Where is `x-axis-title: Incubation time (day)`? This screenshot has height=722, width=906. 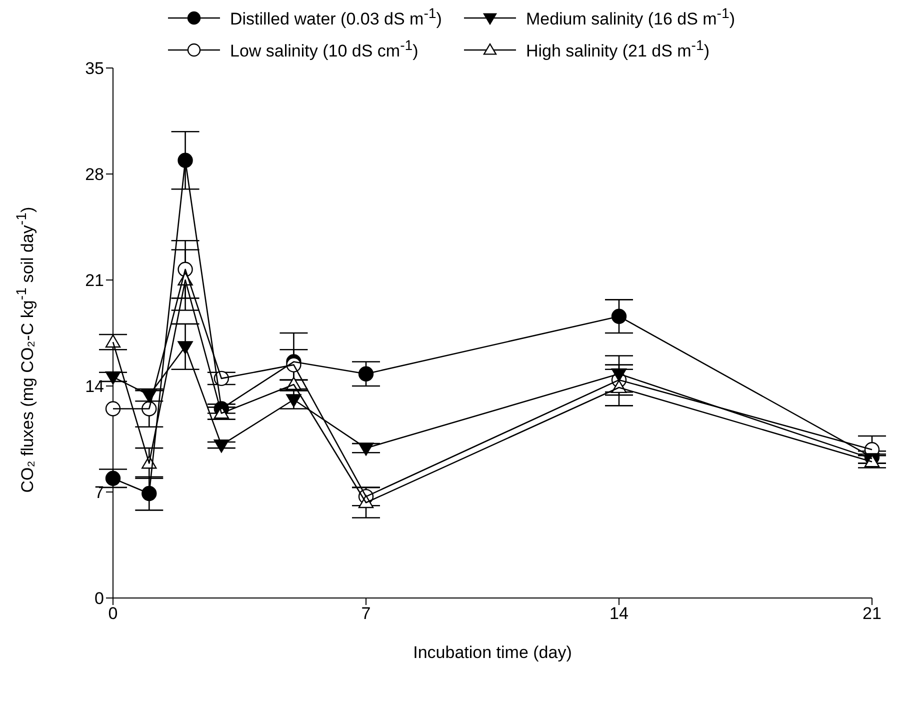
x-axis-title: Incubation time (day) is located at coordinates (492, 652).